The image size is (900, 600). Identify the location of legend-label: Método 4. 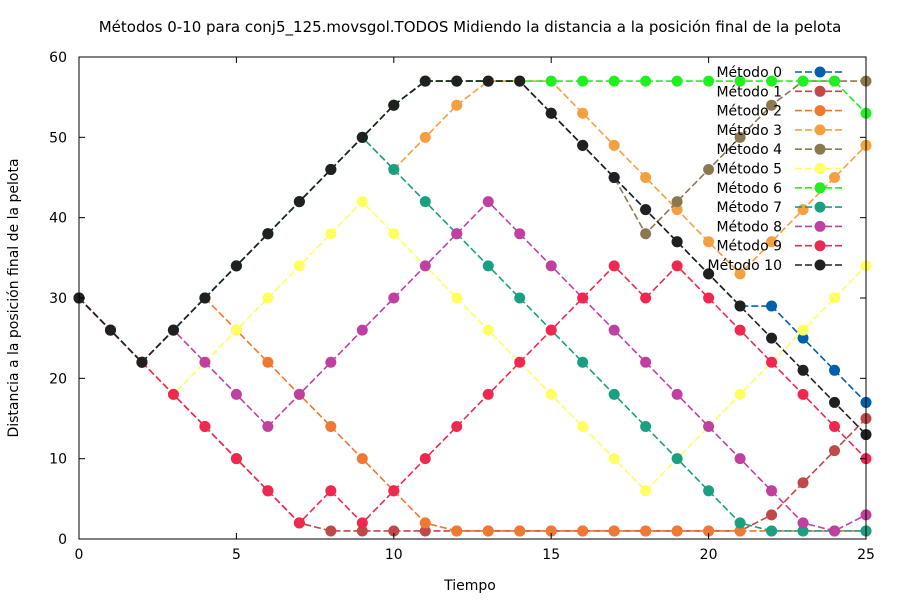
(749, 150).